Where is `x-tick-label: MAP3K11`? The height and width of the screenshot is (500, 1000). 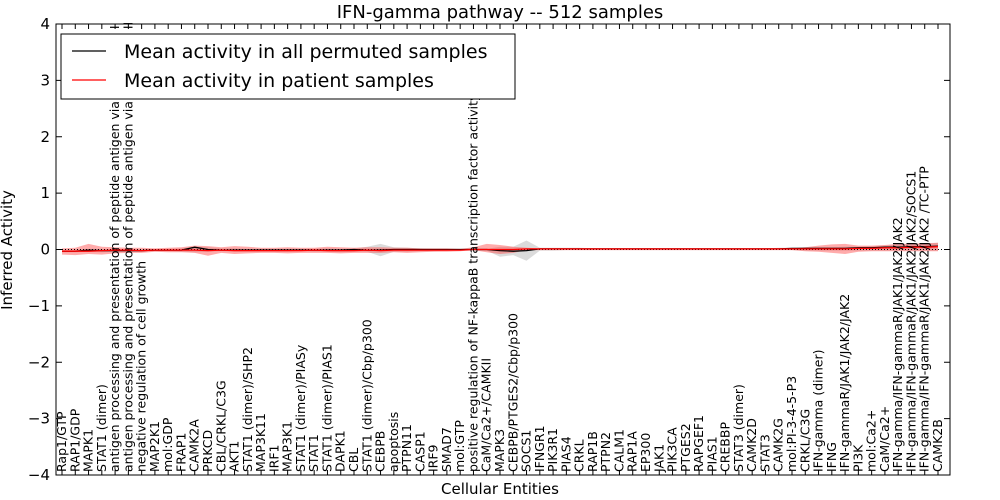 x-tick-label: MAP3K11 is located at coordinates (260, 442).